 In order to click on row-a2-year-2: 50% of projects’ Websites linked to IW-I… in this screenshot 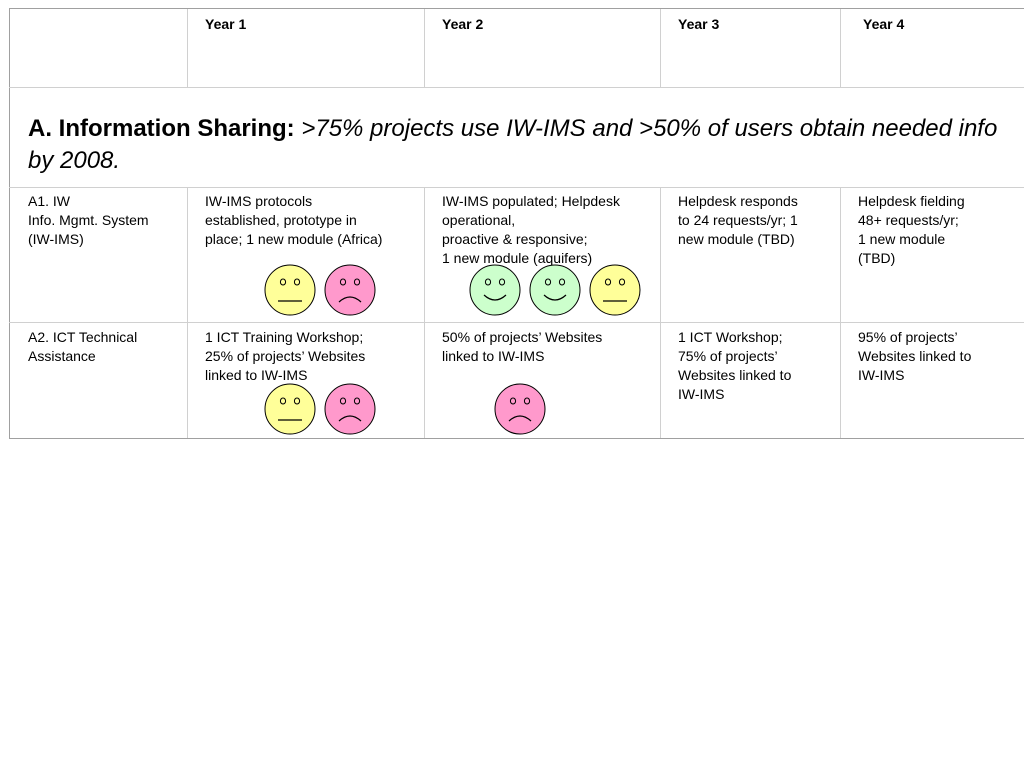, I will do `click(522, 346)`.